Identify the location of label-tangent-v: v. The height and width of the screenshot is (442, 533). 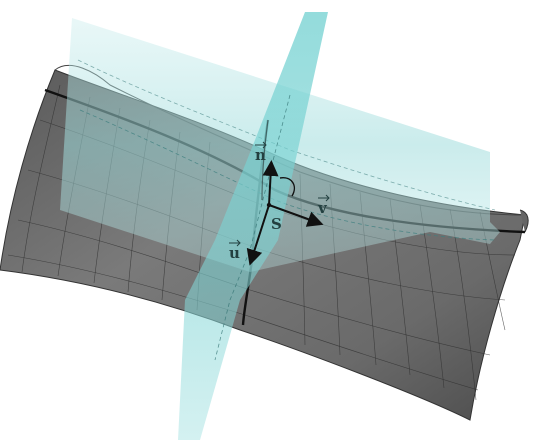
(322, 208).